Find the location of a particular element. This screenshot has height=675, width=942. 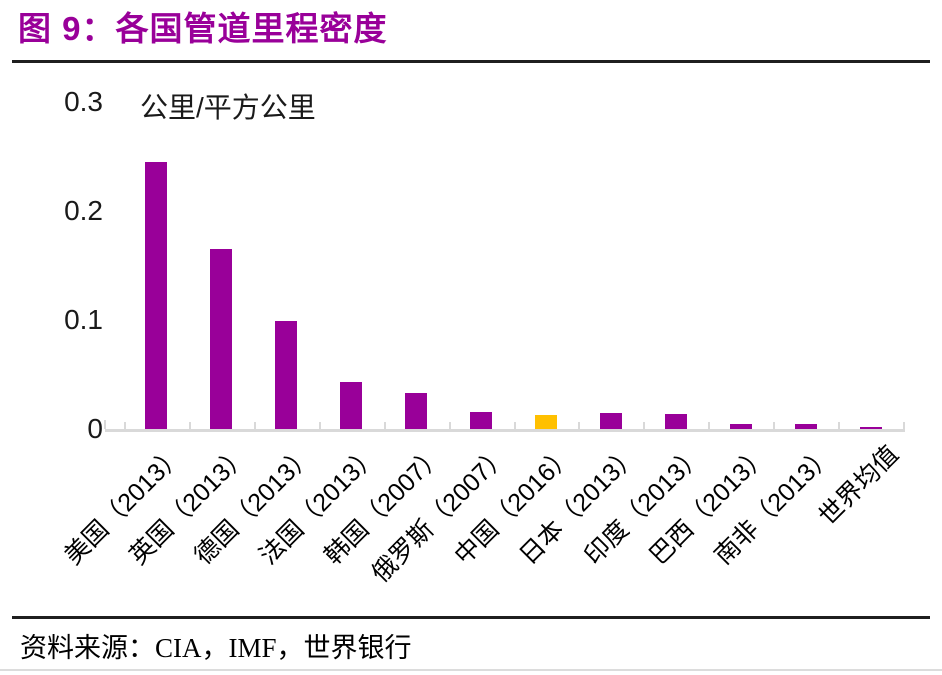

y-tick-label: 0.2 is located at coordinates (83, 210).